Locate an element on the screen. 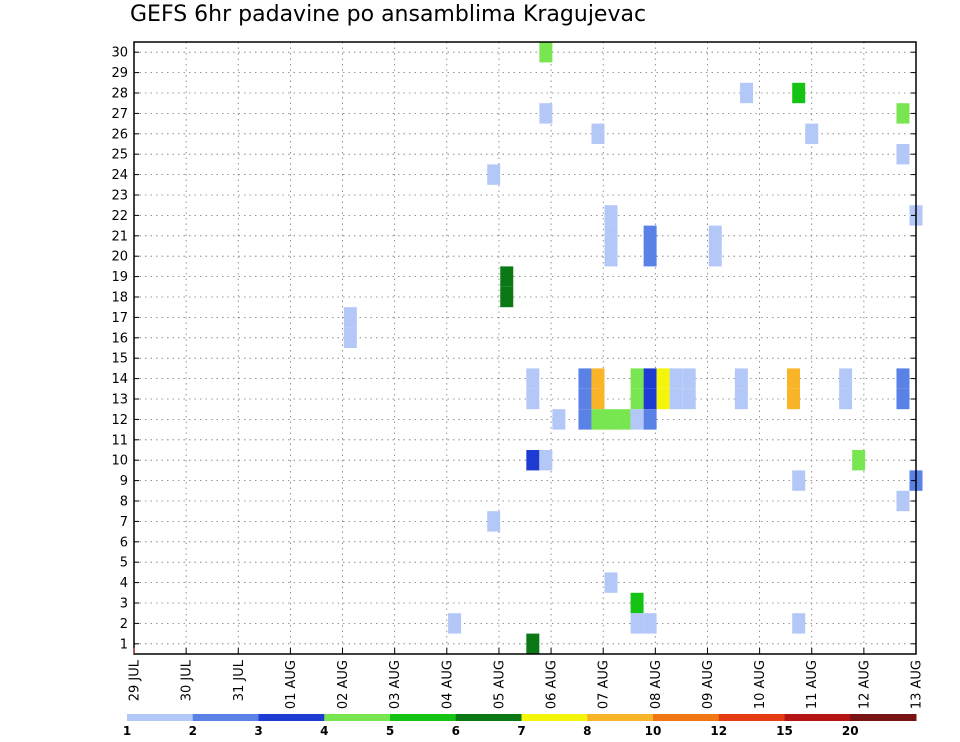  y-tick-label: 11 is located at coordinates (119, 440).